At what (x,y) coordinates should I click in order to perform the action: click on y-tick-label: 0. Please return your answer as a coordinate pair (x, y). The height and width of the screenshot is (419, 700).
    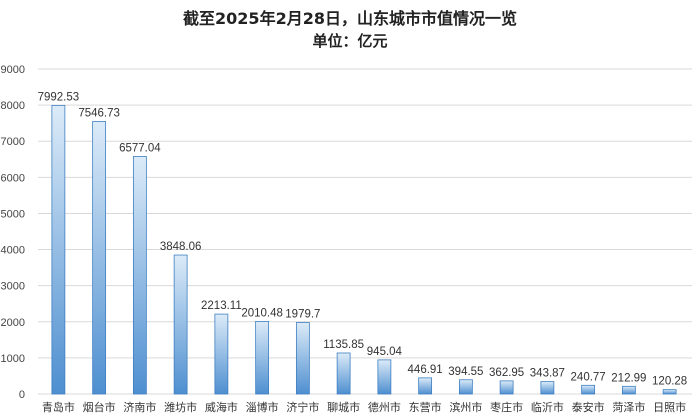
    Looking at the image, I should click on (22, 395).